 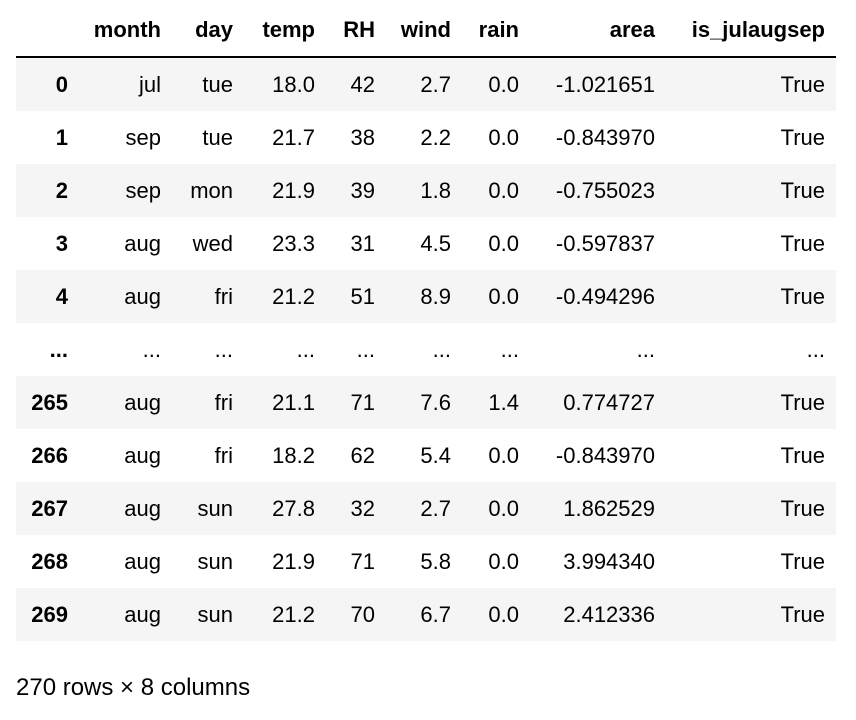 I want to click on cell-temp: 23.3, so click(x=293, y=243).